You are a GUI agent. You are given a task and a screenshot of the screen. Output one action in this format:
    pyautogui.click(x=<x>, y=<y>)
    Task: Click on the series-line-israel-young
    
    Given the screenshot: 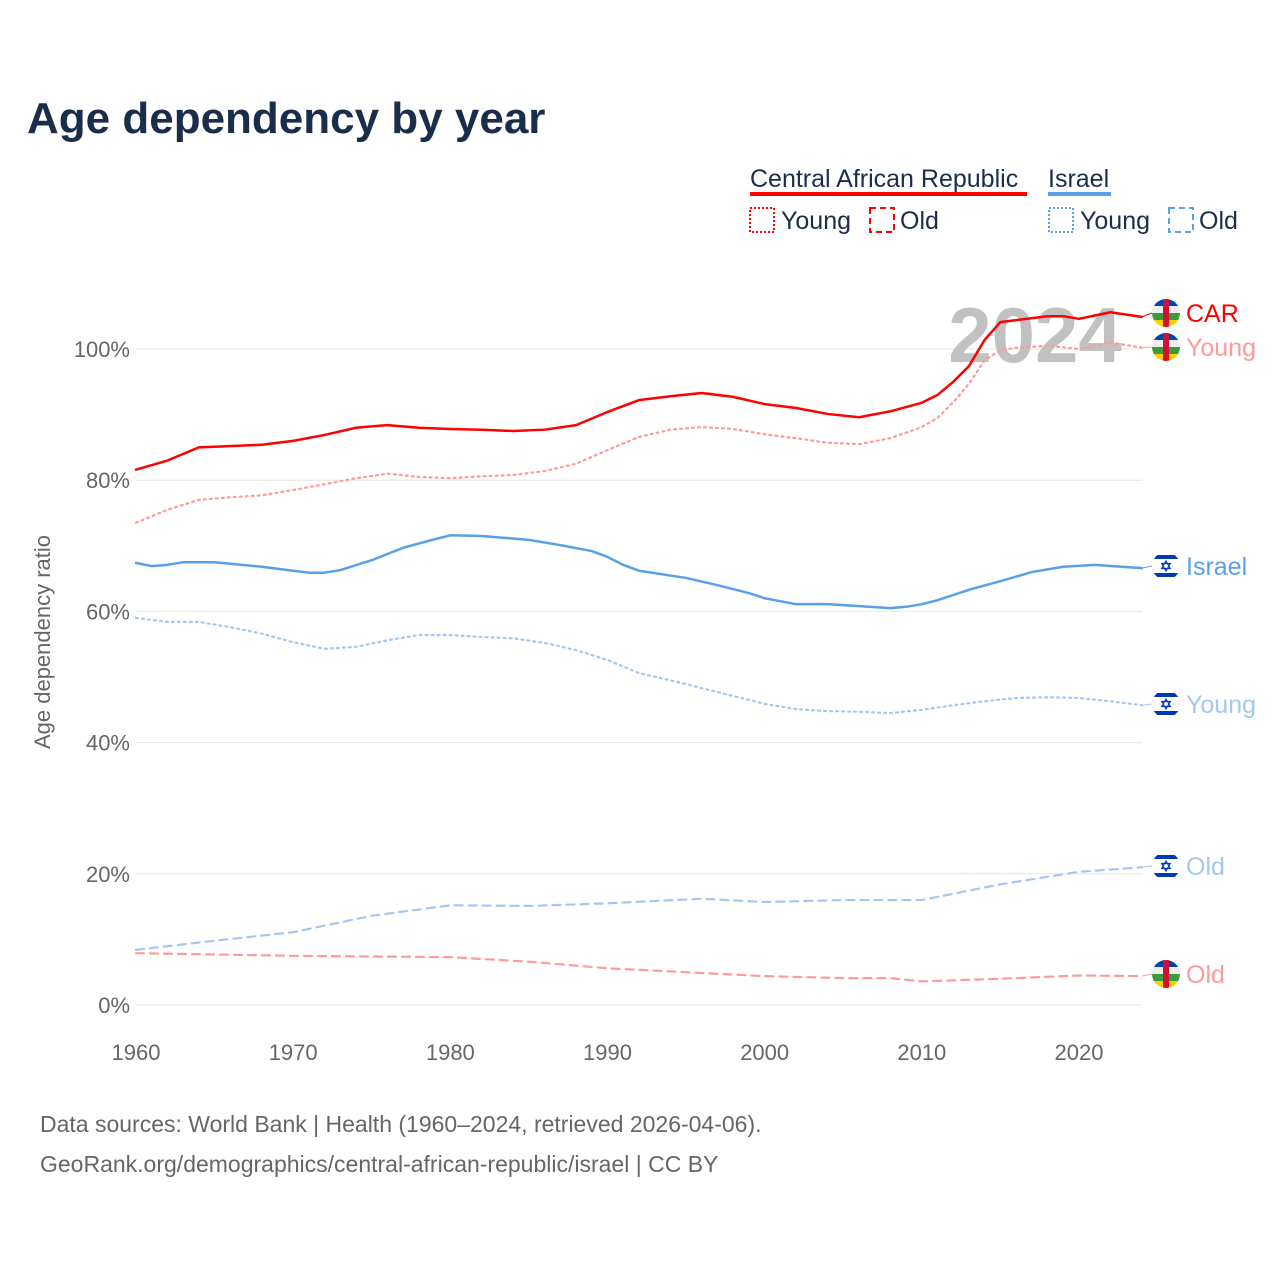 What is the action you would take?
    pyautogui.click(x=638, y=665)
    